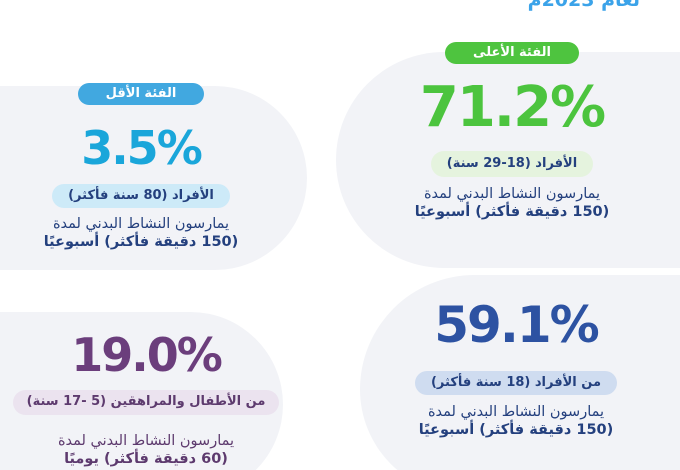 This screenshot has width=680, height=470. Describe the element at coordinates (512, 212) in the screenshot. I see `highest-category-desc-line2: (150 دقيقة فأكثر) أسبوعيًا` at that location.